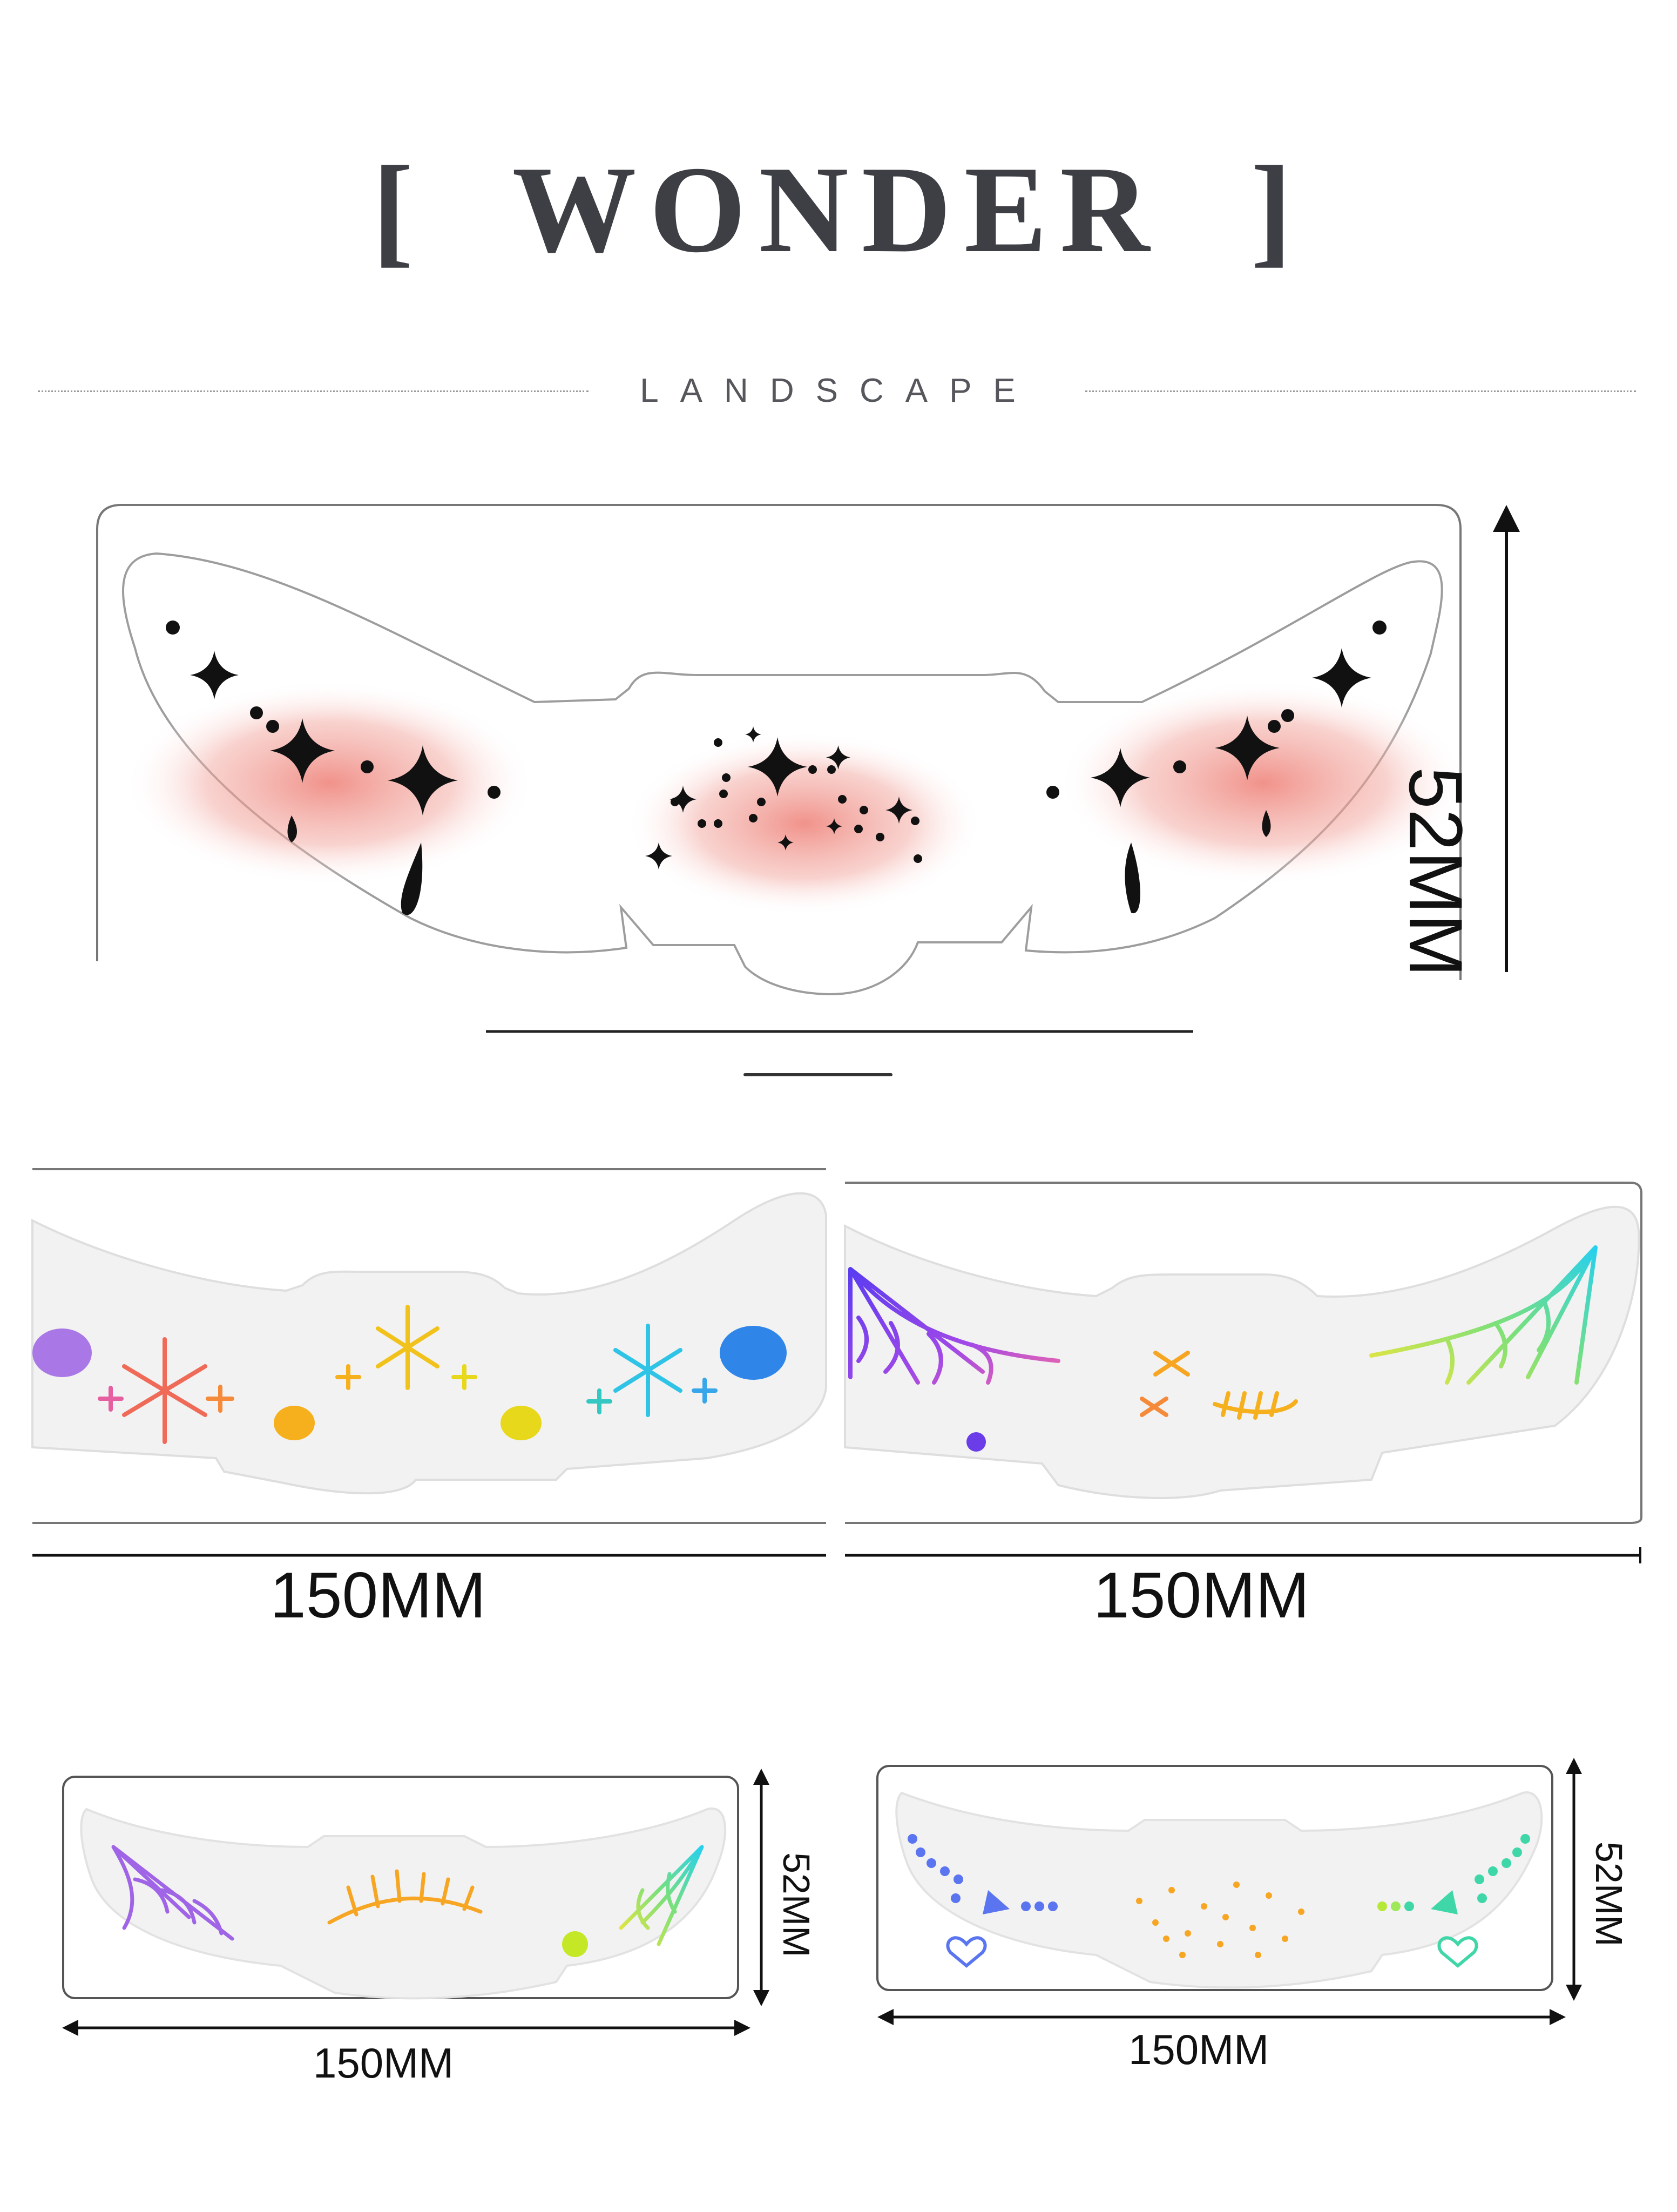 The height and width of the screenshot is (2212, 1677). I want to click on variant-4-height-label: 52MM, so click(1609, 1894).